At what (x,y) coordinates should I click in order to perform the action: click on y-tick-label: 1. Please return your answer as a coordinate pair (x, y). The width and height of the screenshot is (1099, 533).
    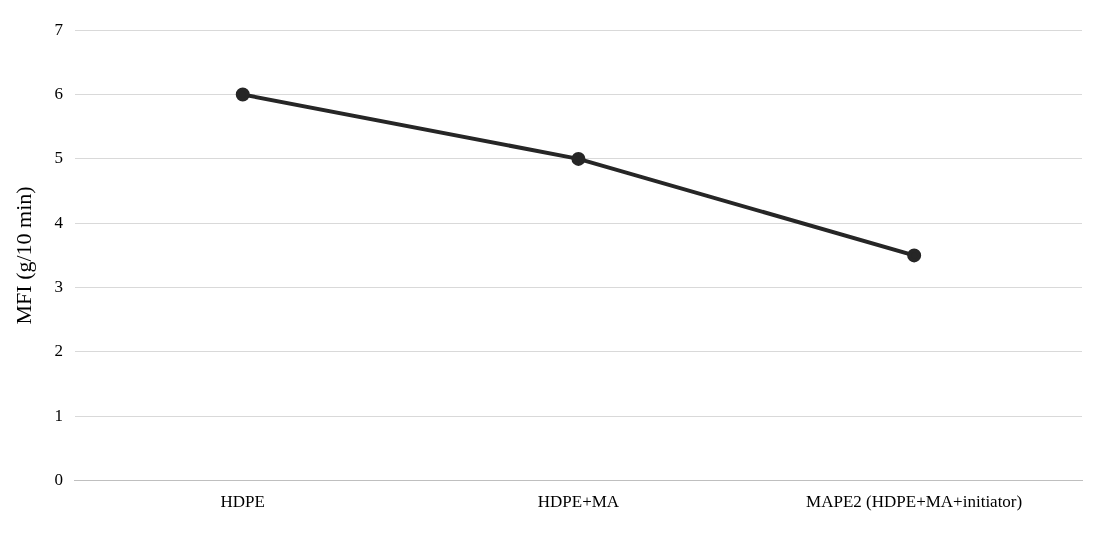
    Looking at the image, I should click on (58, 415).